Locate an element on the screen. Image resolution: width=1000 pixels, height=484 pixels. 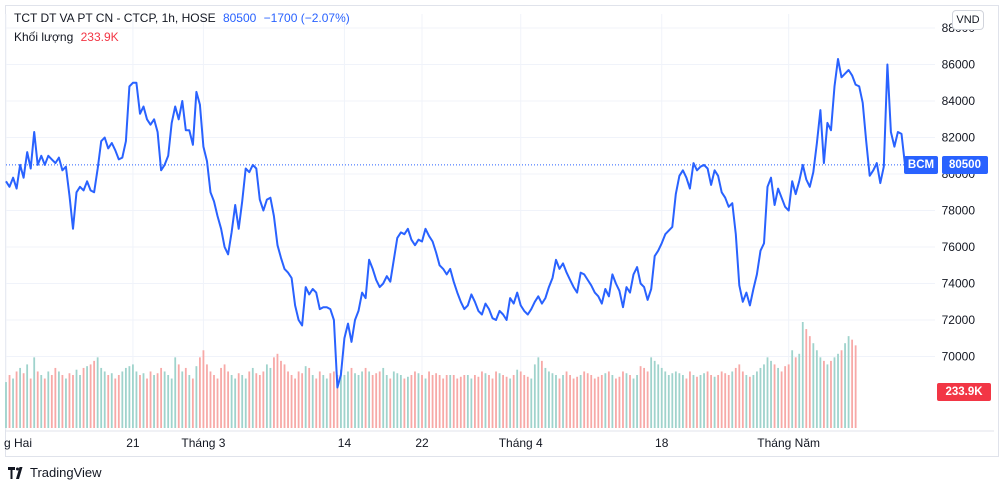
footer-brand: TradingView is located at coordinates (55, 472).